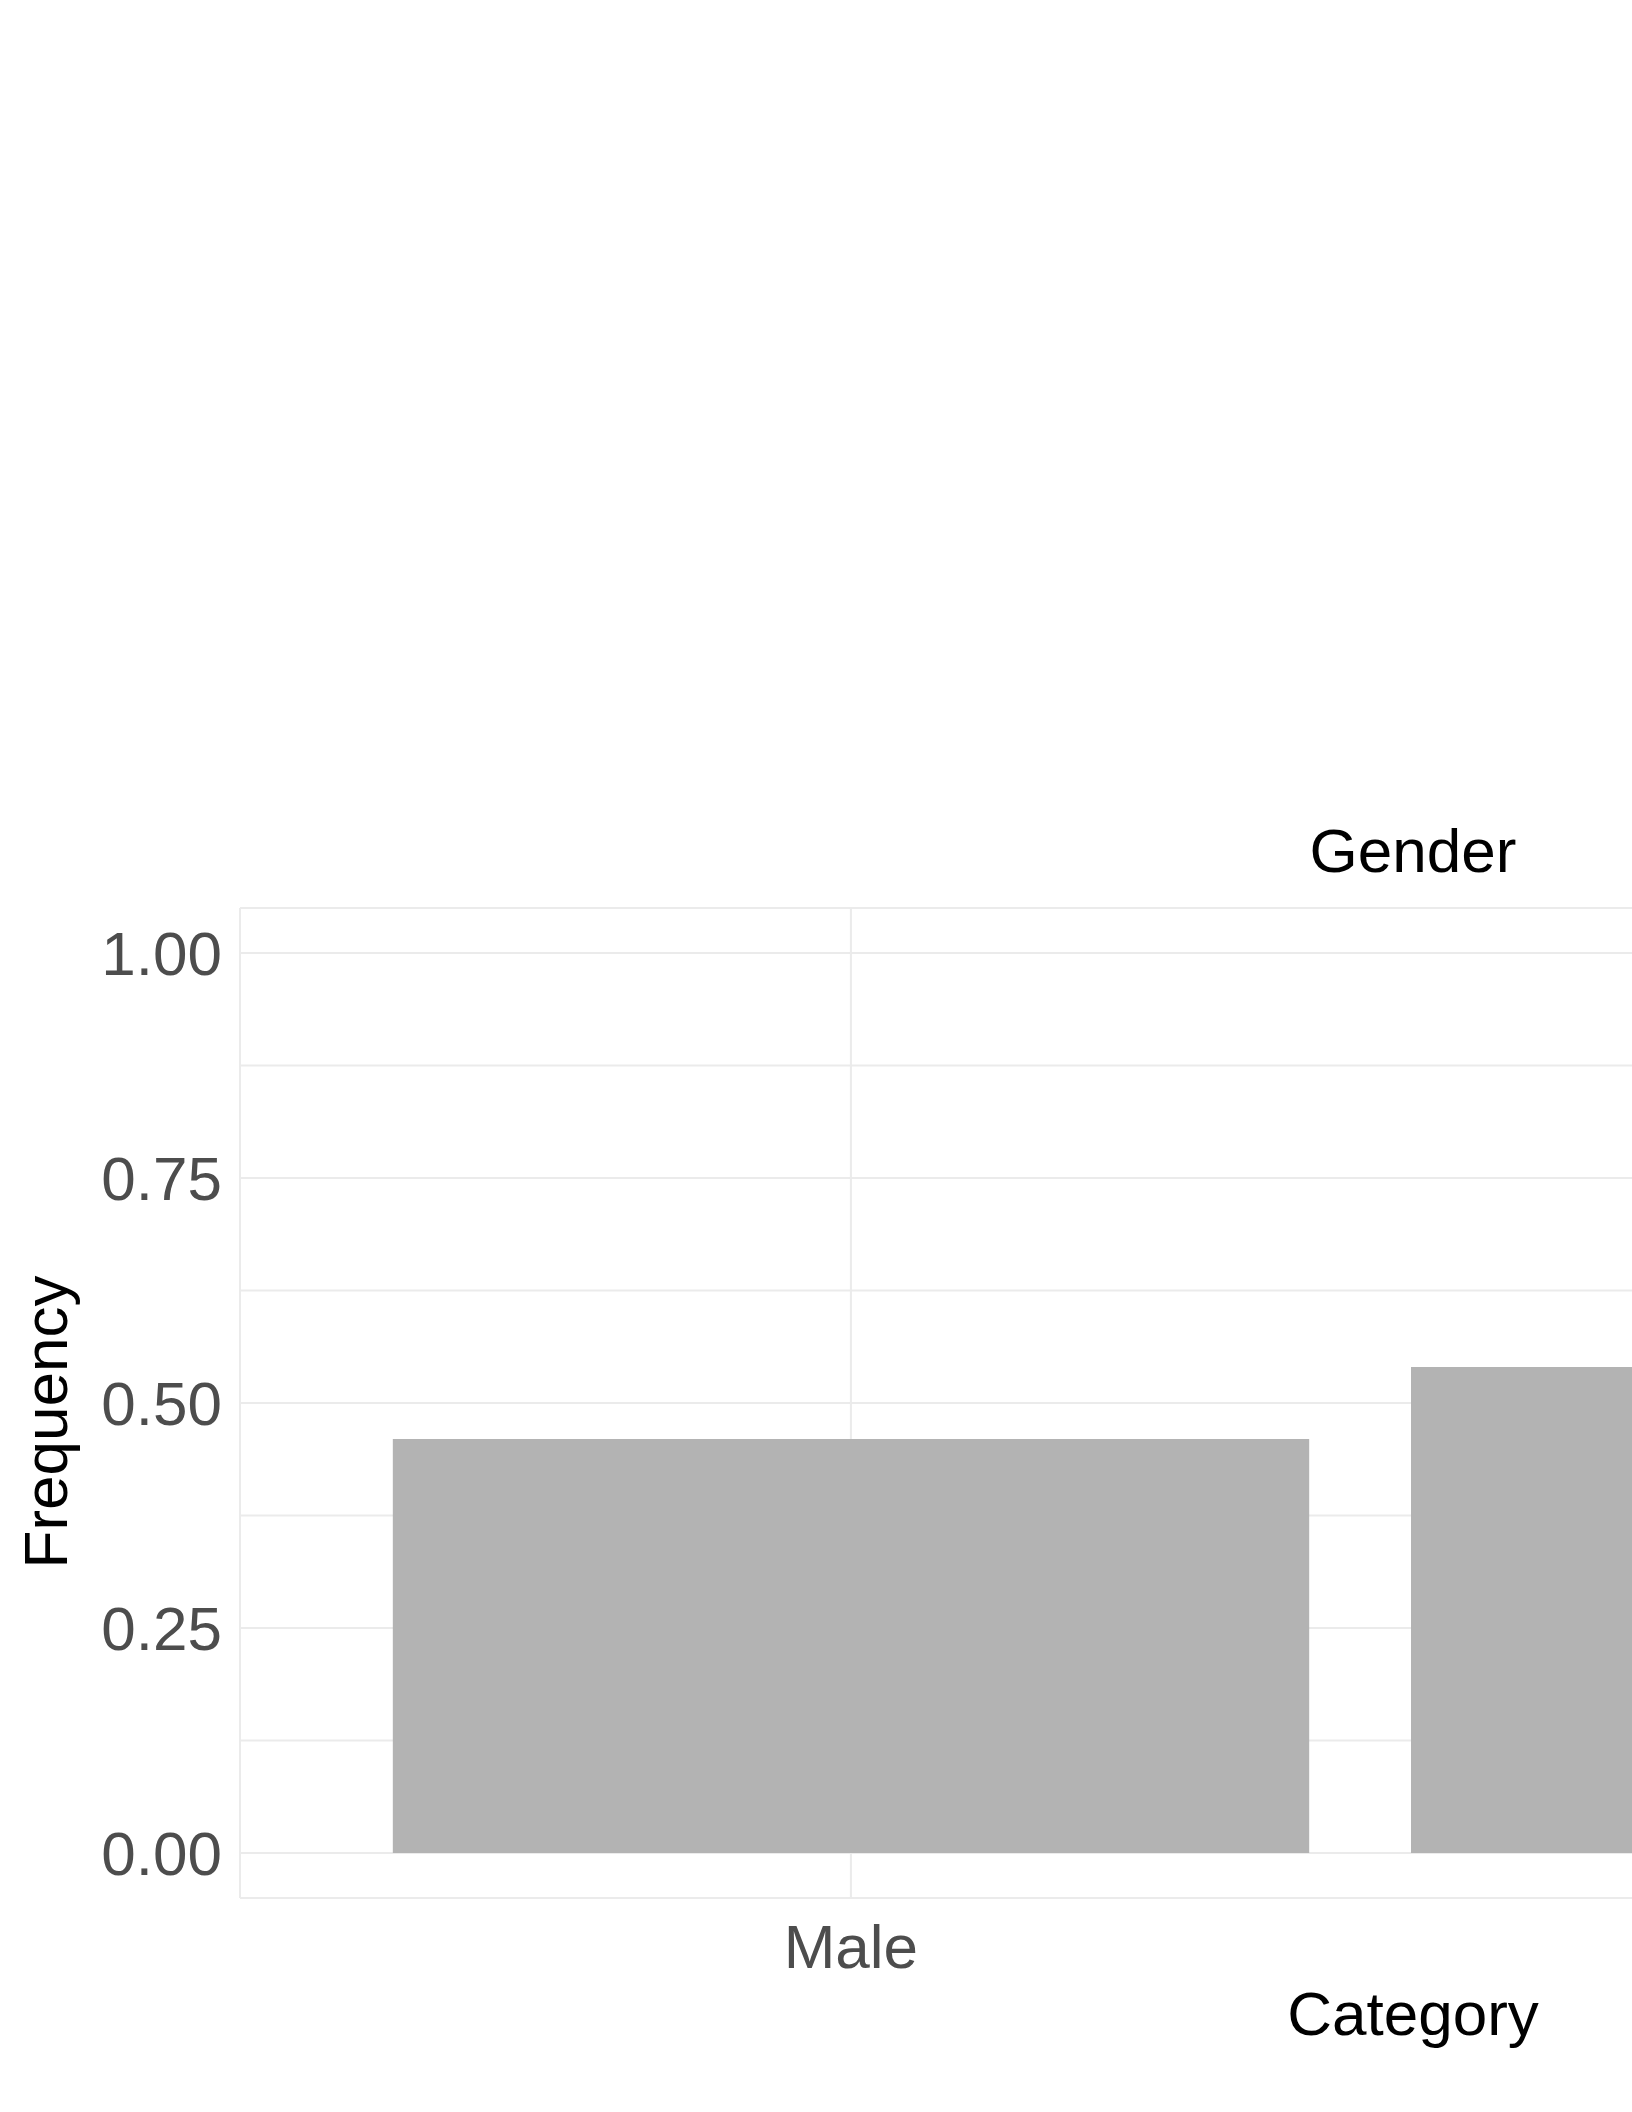 The width and height of the screenshot is (1632, 2112). I want to click on y-tick-label: 1.00, so click(161, 954).